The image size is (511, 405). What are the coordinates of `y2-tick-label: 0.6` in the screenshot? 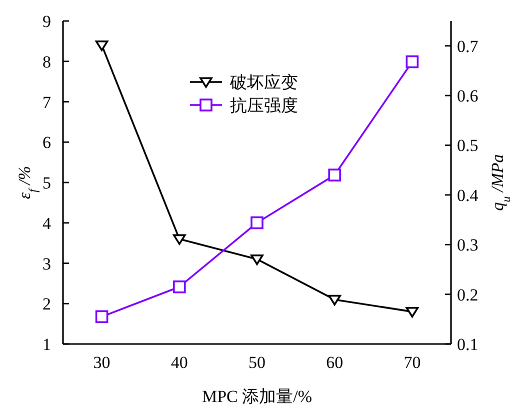 It's located at (467, 96).